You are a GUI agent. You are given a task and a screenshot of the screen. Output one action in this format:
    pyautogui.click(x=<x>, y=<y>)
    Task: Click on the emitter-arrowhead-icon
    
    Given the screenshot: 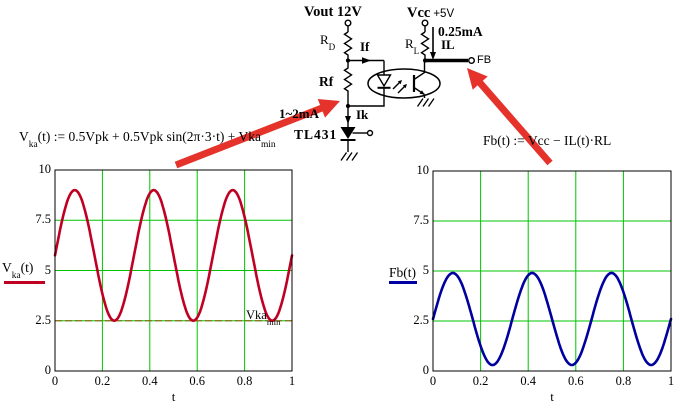 What is the action you would take?
    pyautogui.click(x=422, y=92)
    